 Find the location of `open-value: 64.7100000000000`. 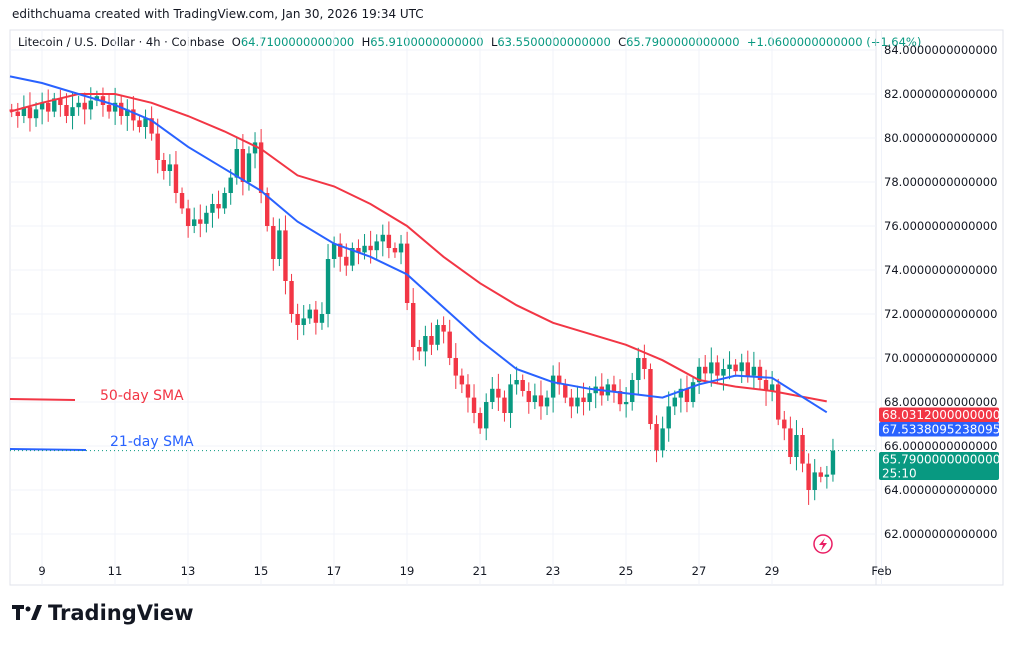

open-value: 64.7100000000000 is located at coordinates (297, 42).